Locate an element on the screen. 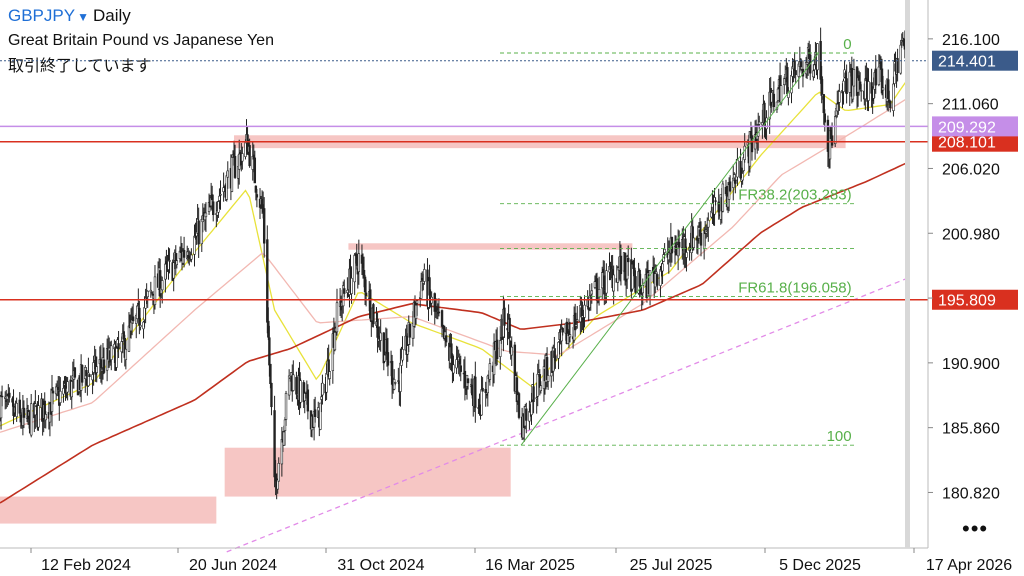  fib-level-label: 0 is located at coordinates (847, 44).